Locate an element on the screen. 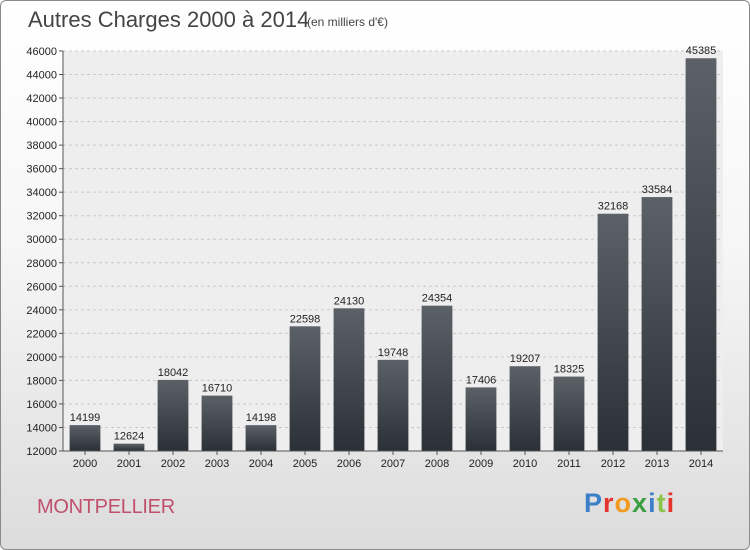  x-tick-label: 2004 is located at coordinates (261, 464).